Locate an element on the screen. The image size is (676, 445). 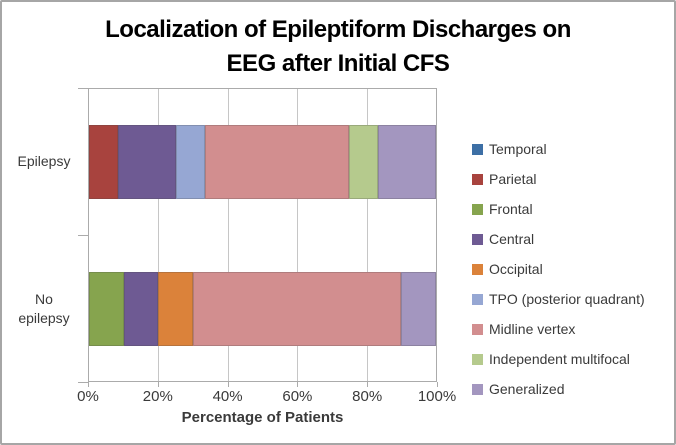
bar-segment-no-epilepsy-central is located at coordinates (141, 309).